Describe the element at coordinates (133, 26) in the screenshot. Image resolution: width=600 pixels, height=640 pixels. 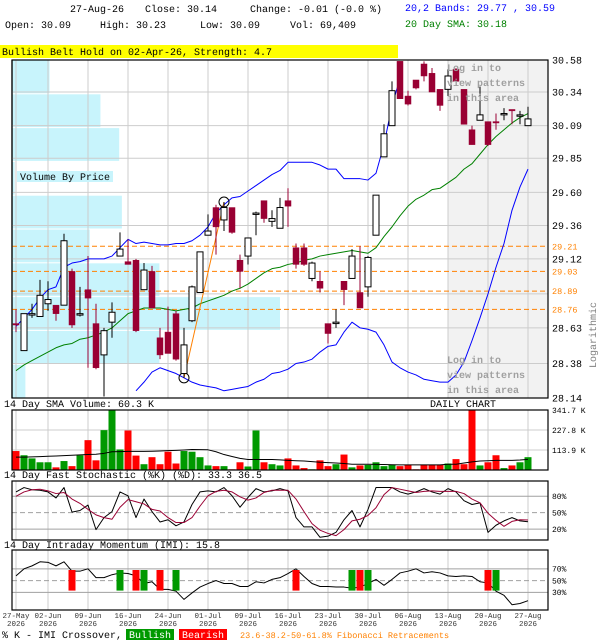
I see `text: High: 30.23` at that location.